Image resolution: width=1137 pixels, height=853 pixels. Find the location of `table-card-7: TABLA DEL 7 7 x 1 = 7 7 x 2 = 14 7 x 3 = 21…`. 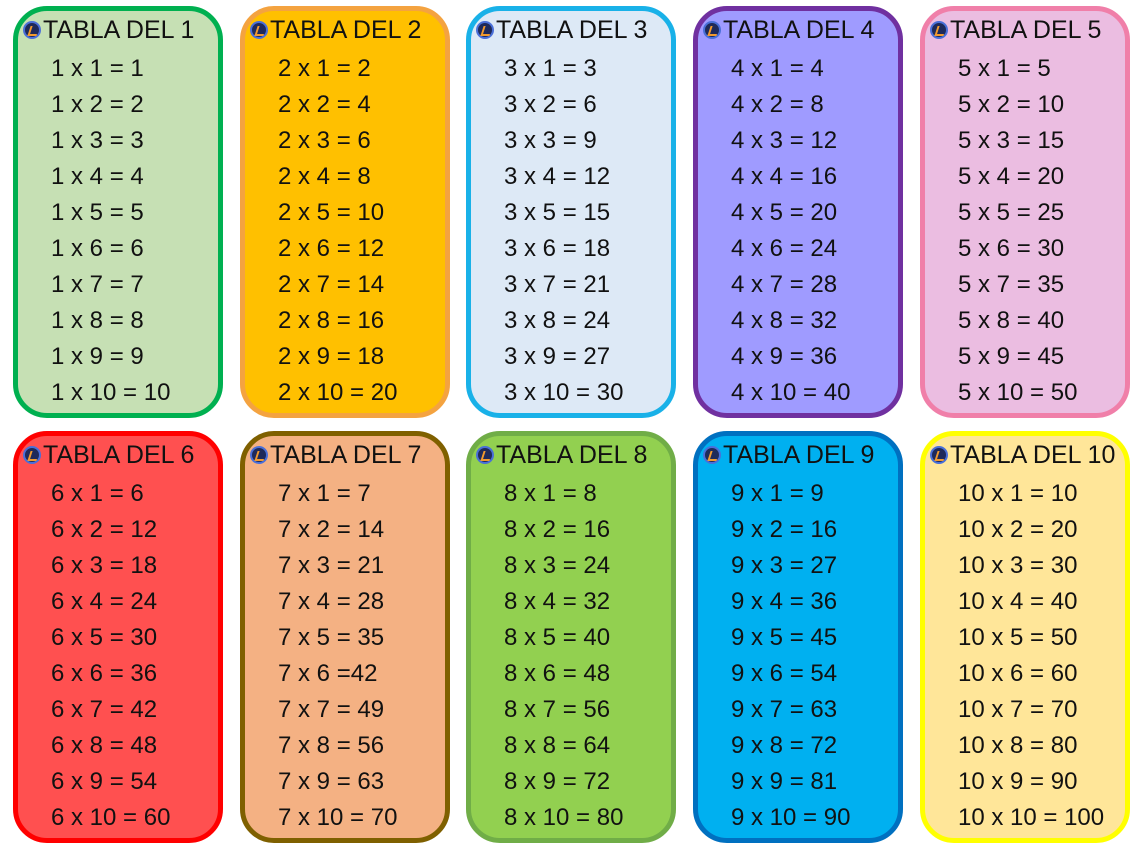

table-card-7: TABLA DEL 7 7 x 1 = 7 7 x 2 = 14 7 x 3 = 21… is located at coordinates (345, 637).